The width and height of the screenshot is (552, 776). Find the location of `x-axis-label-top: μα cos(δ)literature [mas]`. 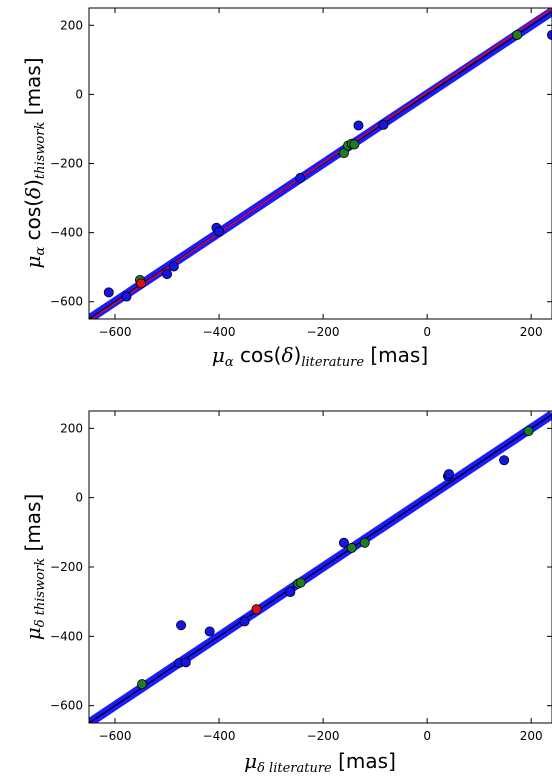

x-axis-label-top: μα cos(δ)literature [mas] is located at coordinates (320, 356).